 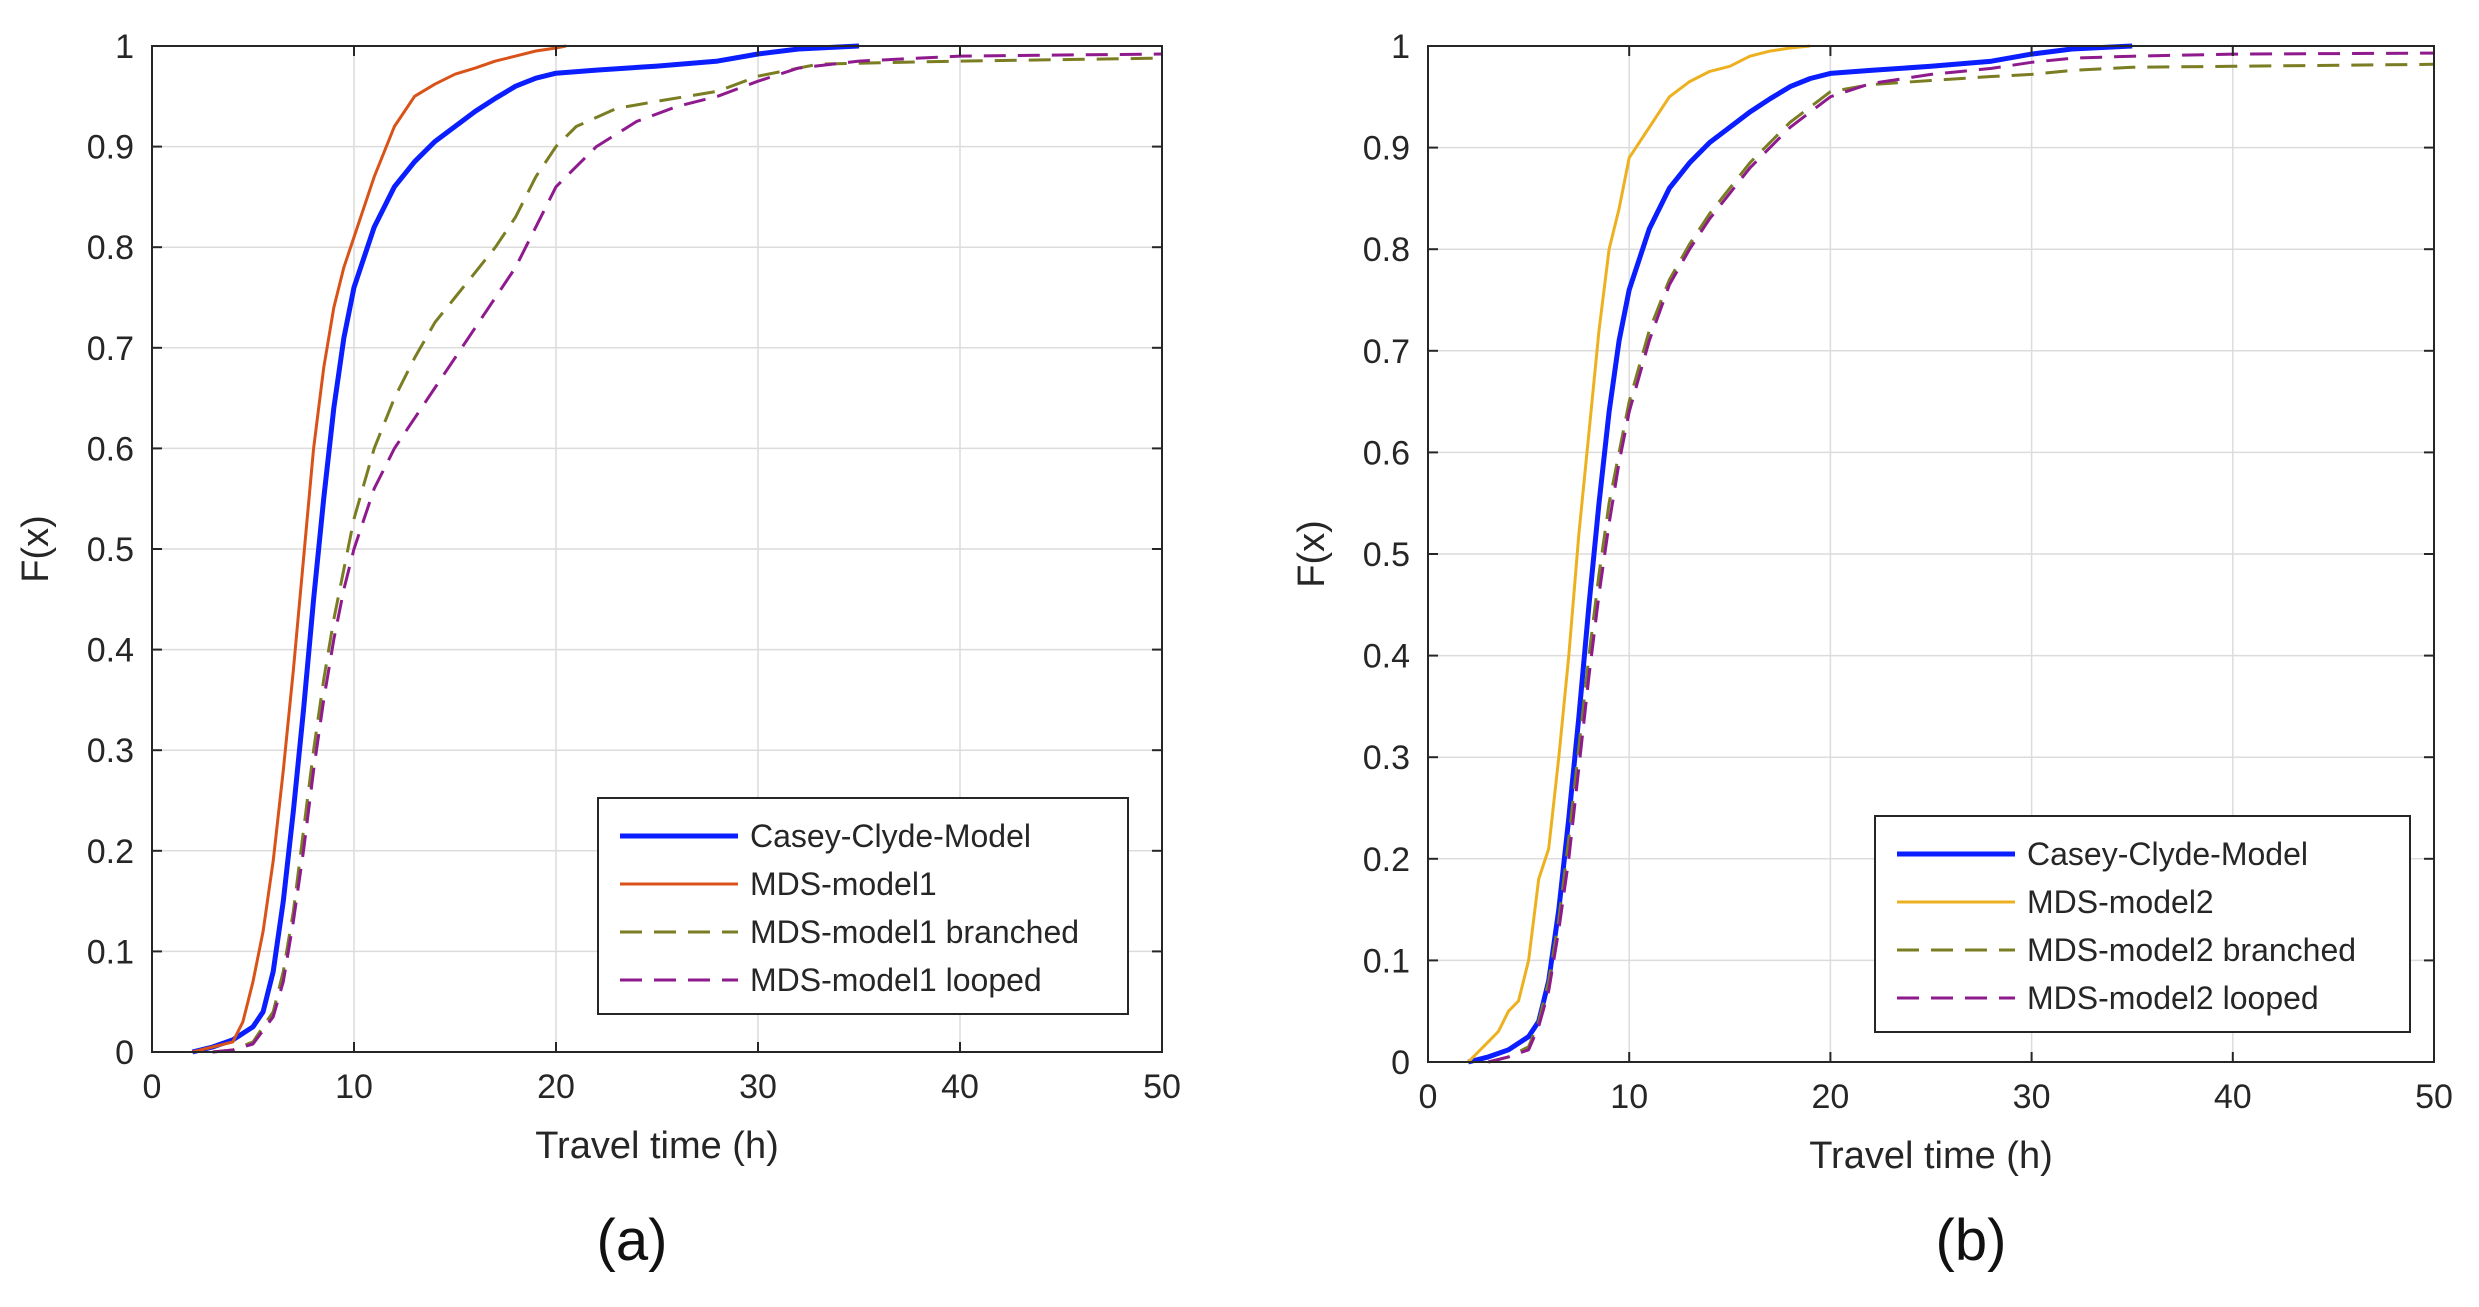 What do you see at coordinates (2173, 998) in the screenshot?
I see `legend-entry-label: MDS-model2 looped` at bounding box center [2173, 998].